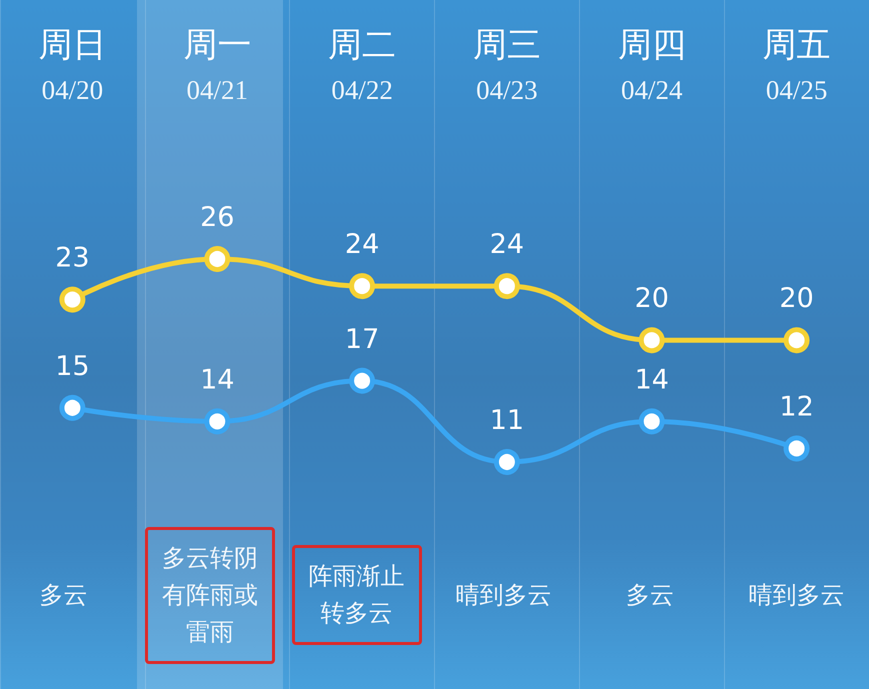  Describe the element at coordinates (72, 366) in the screenshot. I see `data-label: 15` at that location.